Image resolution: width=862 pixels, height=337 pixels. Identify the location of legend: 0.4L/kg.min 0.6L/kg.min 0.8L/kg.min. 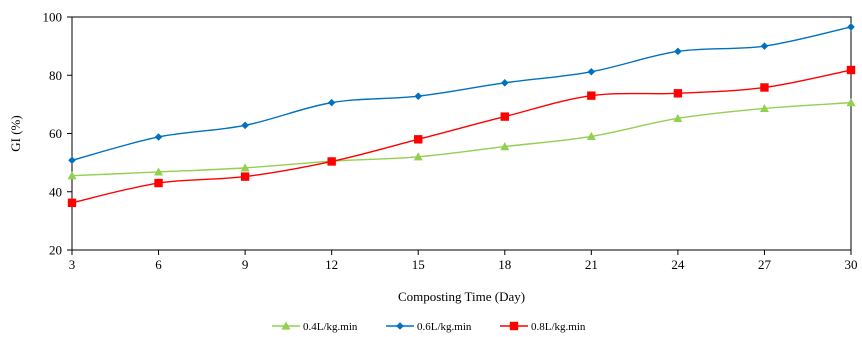
(429, 327).